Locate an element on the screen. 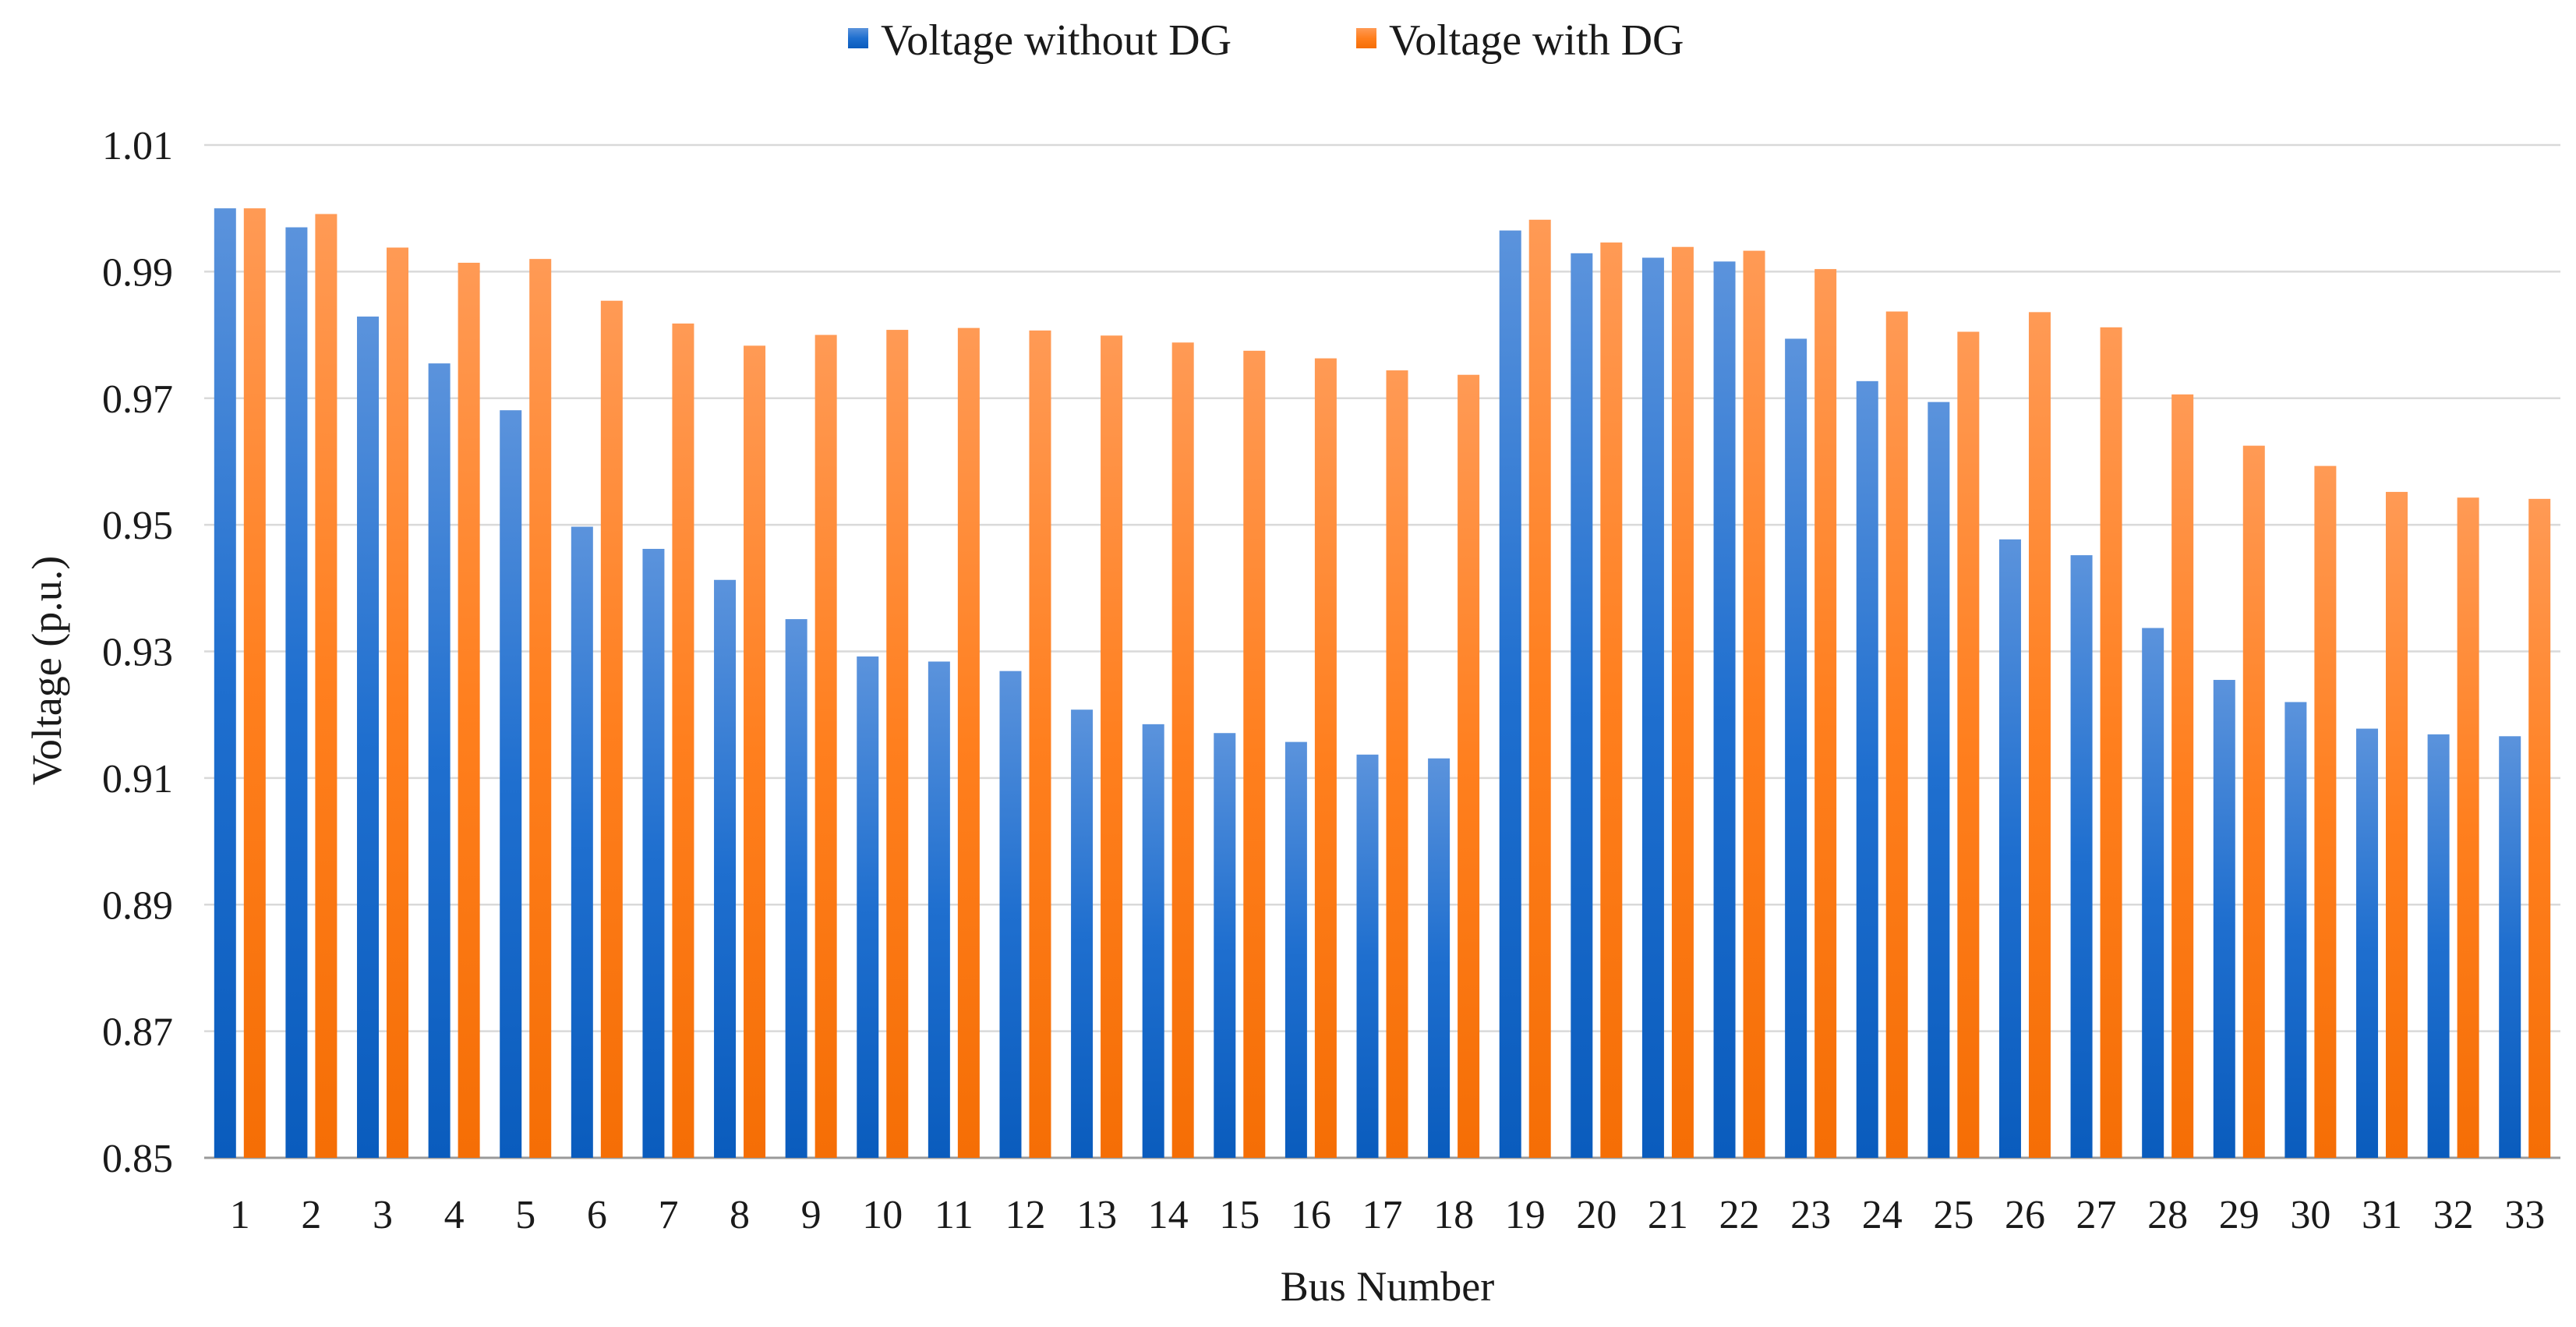 The image size is (2576, 1327). x-tick-label: 9 is located at coordinates (811, 1215).